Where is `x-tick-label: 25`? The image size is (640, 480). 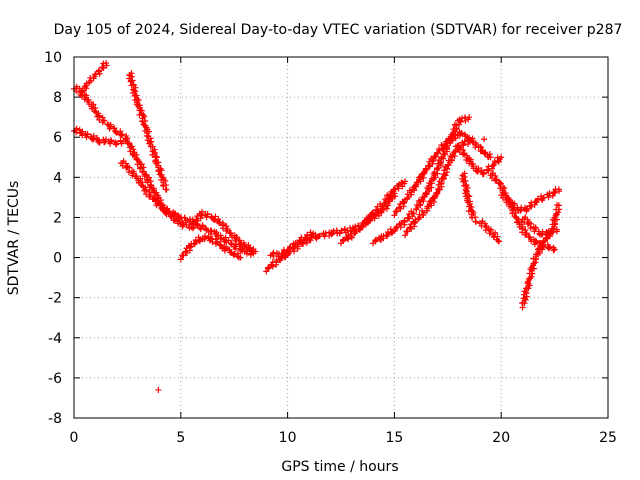
x-tick-label: 25 is located at coordinates (608, 438).